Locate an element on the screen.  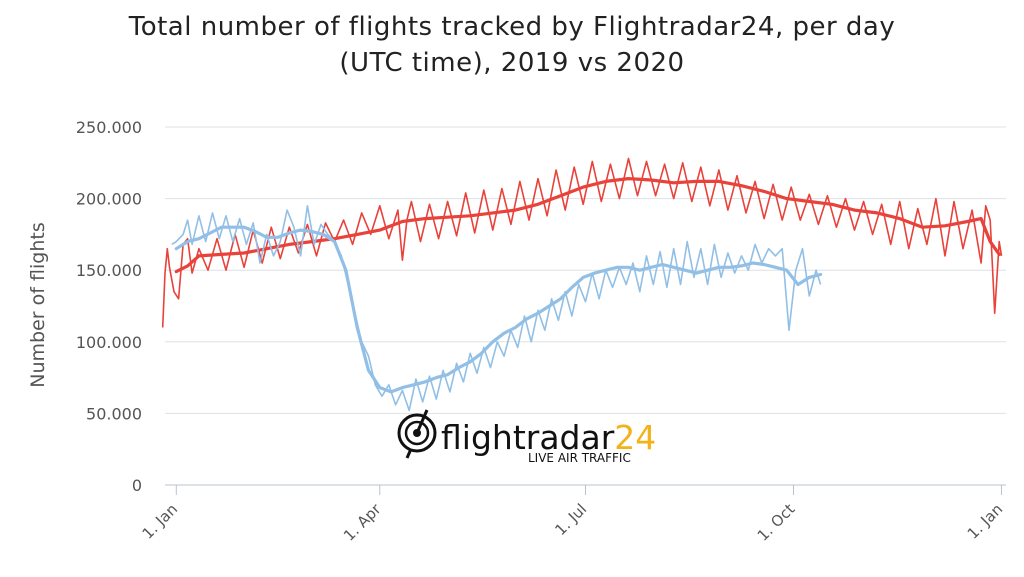
x-tick-label: 1. Oct is located at coordinates (776, 522).